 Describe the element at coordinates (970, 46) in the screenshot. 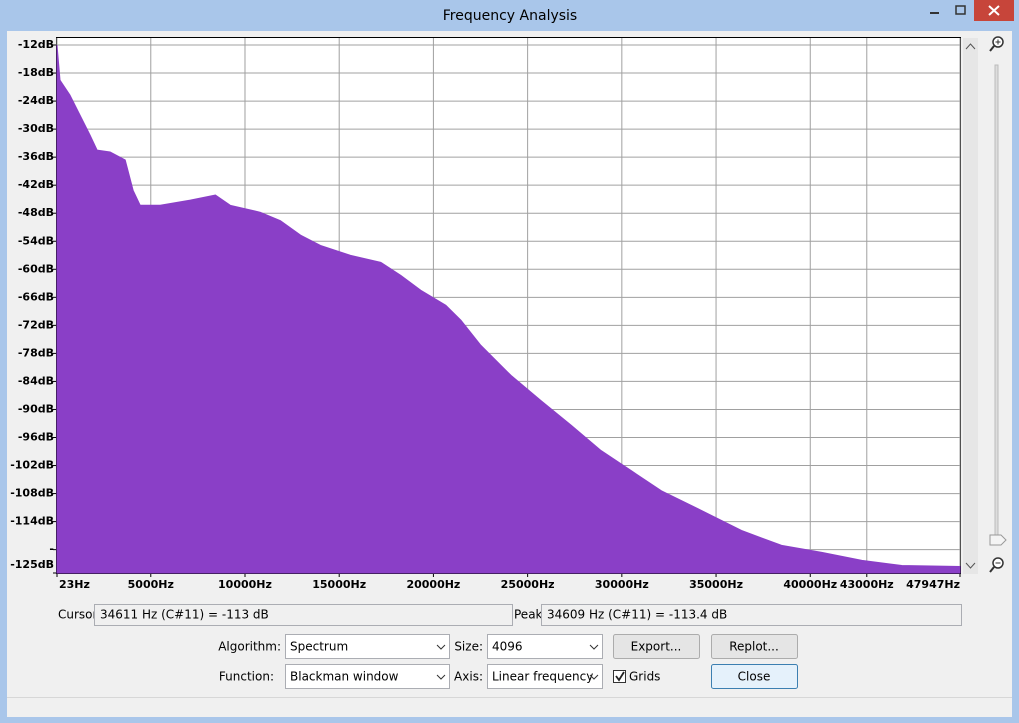

I see `scroll-up` at that location.